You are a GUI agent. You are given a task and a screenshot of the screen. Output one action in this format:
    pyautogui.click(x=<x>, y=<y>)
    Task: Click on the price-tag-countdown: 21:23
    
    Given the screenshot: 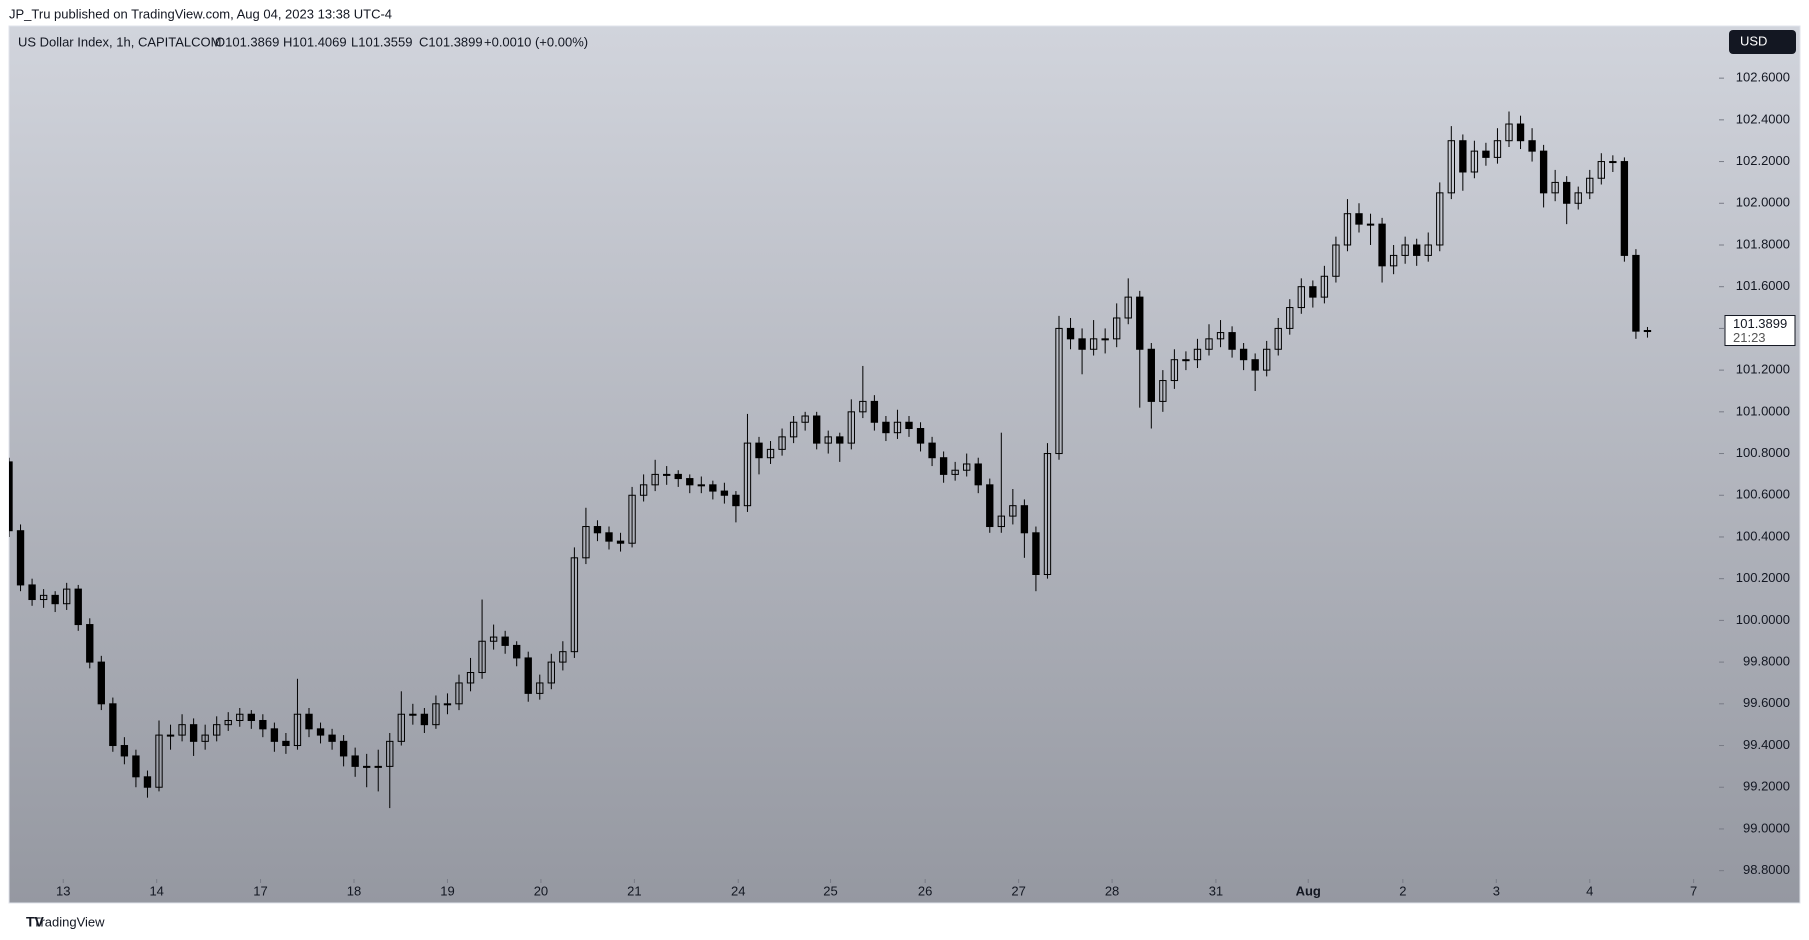 What is the action you would take?
    pyautogui.click(x=1749, y=337)
    